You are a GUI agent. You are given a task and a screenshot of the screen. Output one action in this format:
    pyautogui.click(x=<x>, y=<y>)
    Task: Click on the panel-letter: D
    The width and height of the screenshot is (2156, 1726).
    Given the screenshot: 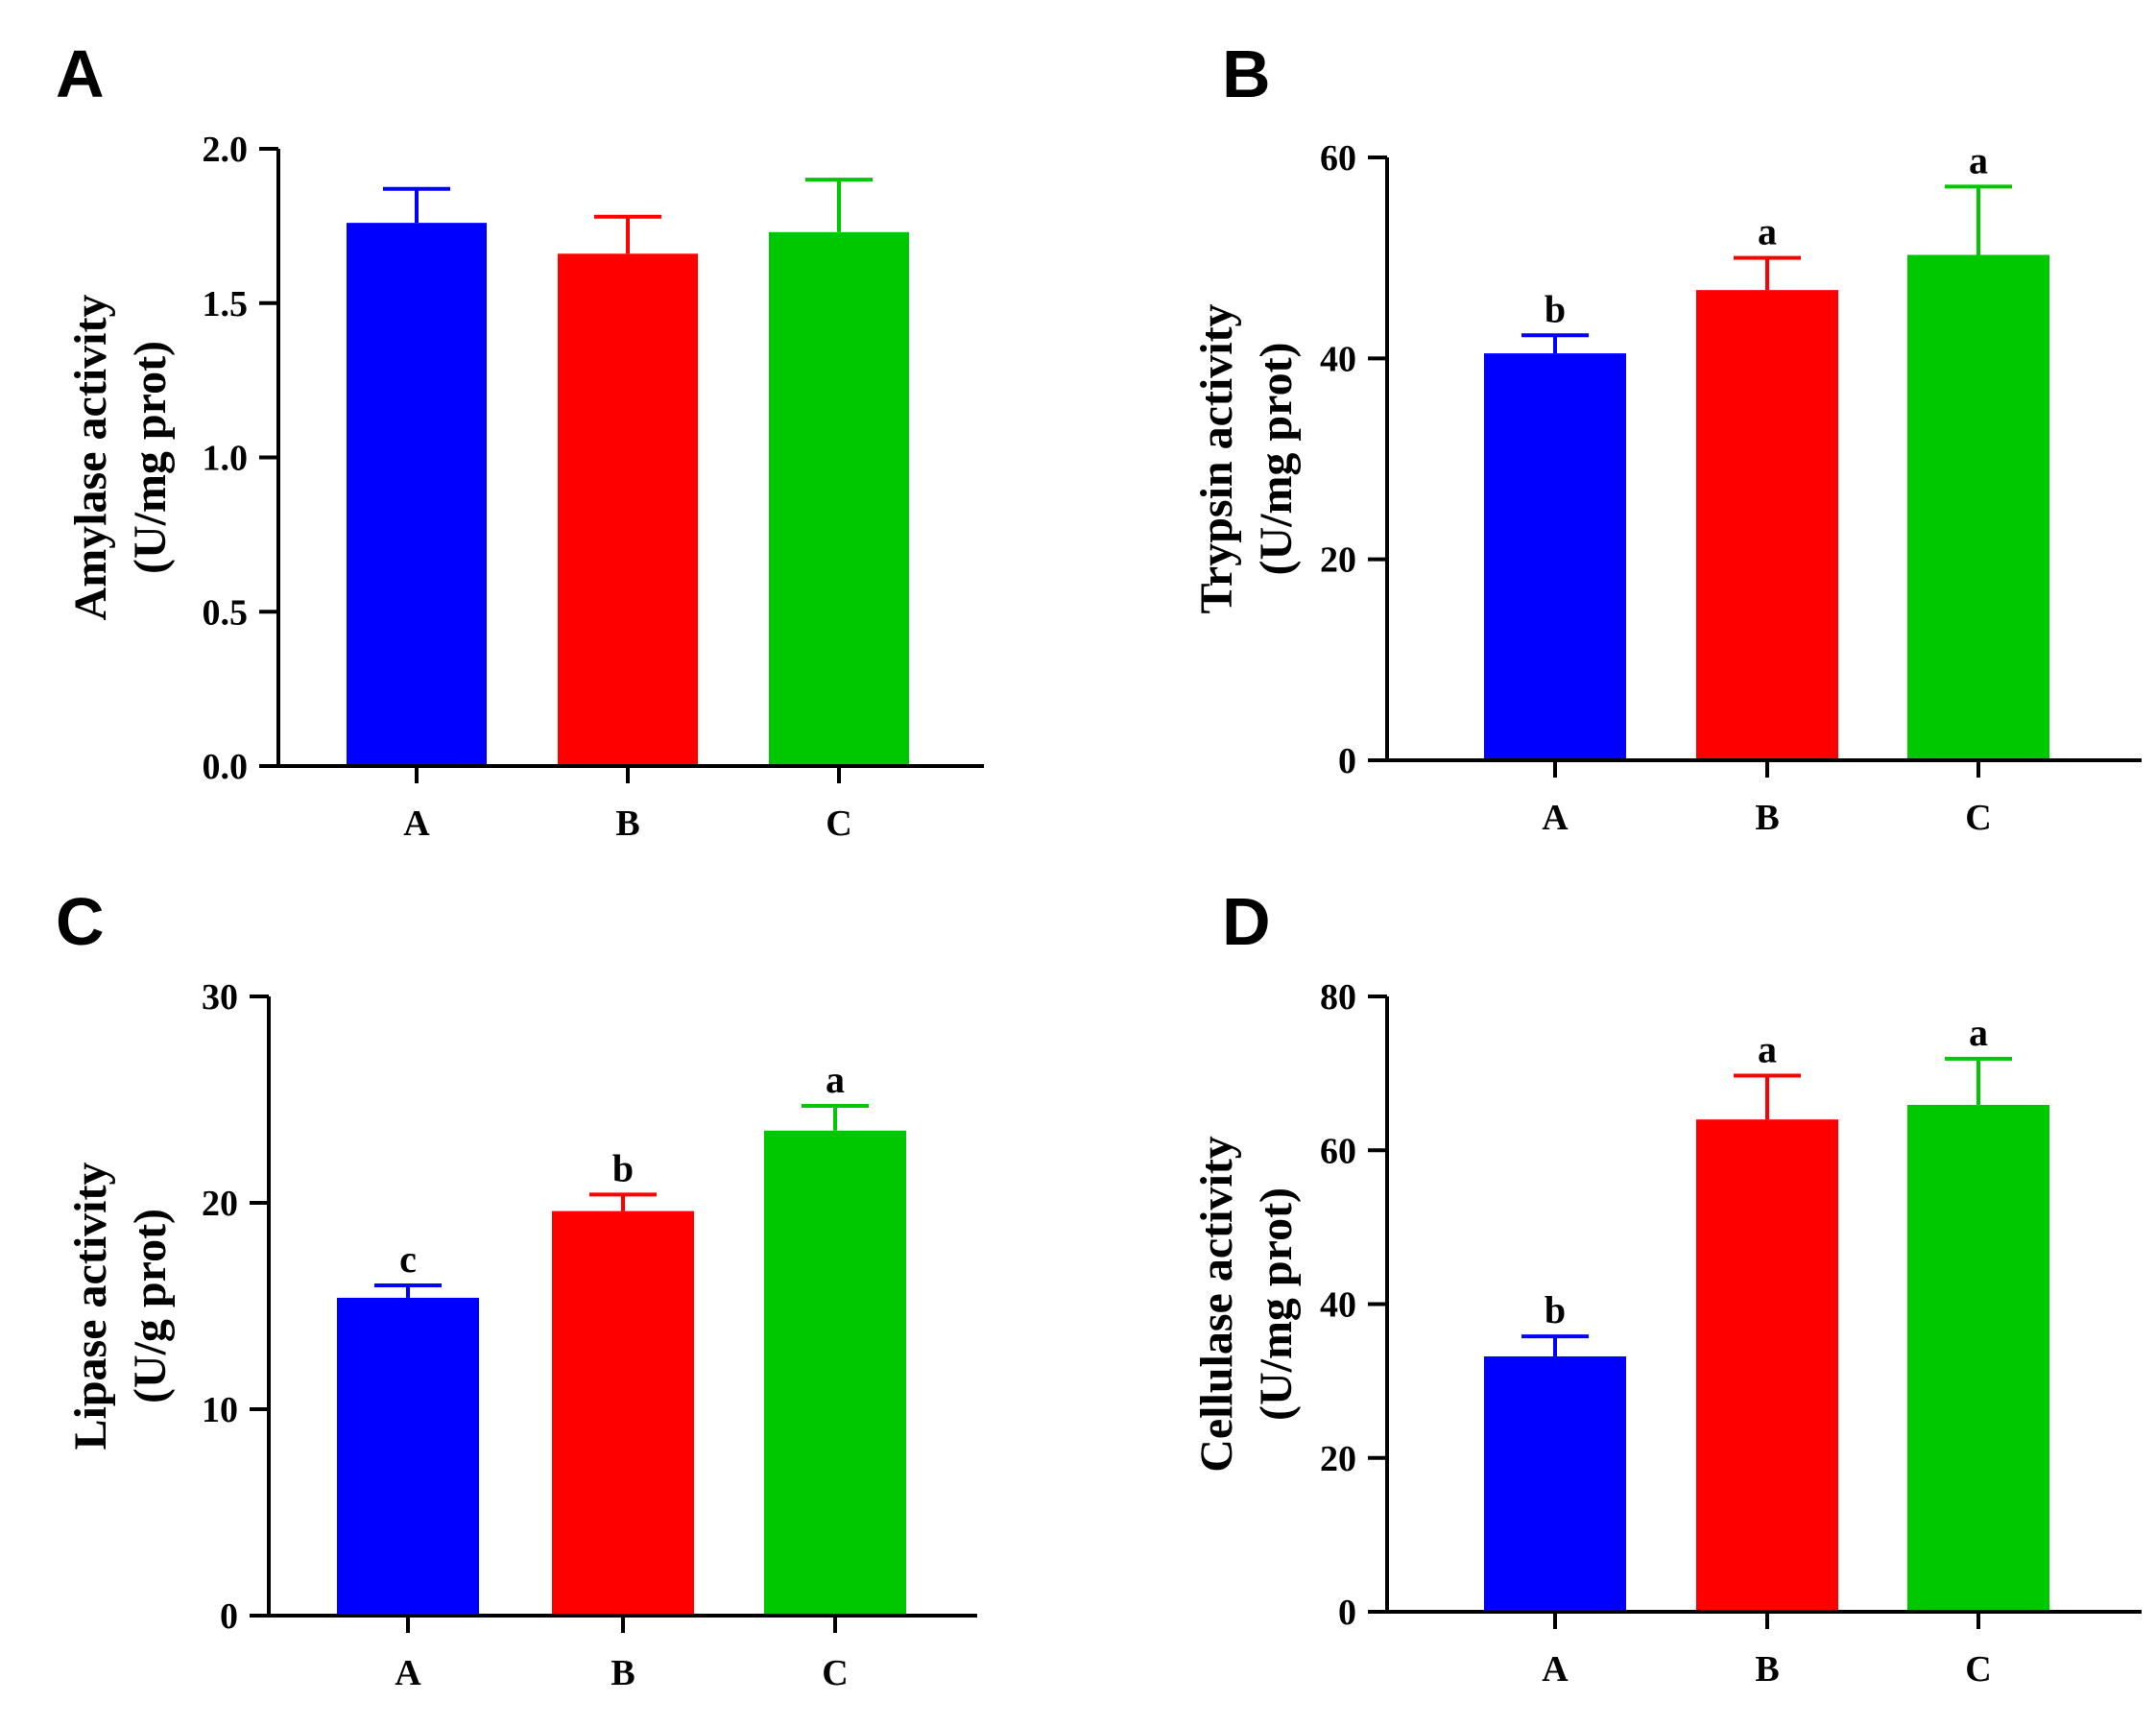 What is the action you would take?
    pyautogui.click(x=1246, y=922)
    